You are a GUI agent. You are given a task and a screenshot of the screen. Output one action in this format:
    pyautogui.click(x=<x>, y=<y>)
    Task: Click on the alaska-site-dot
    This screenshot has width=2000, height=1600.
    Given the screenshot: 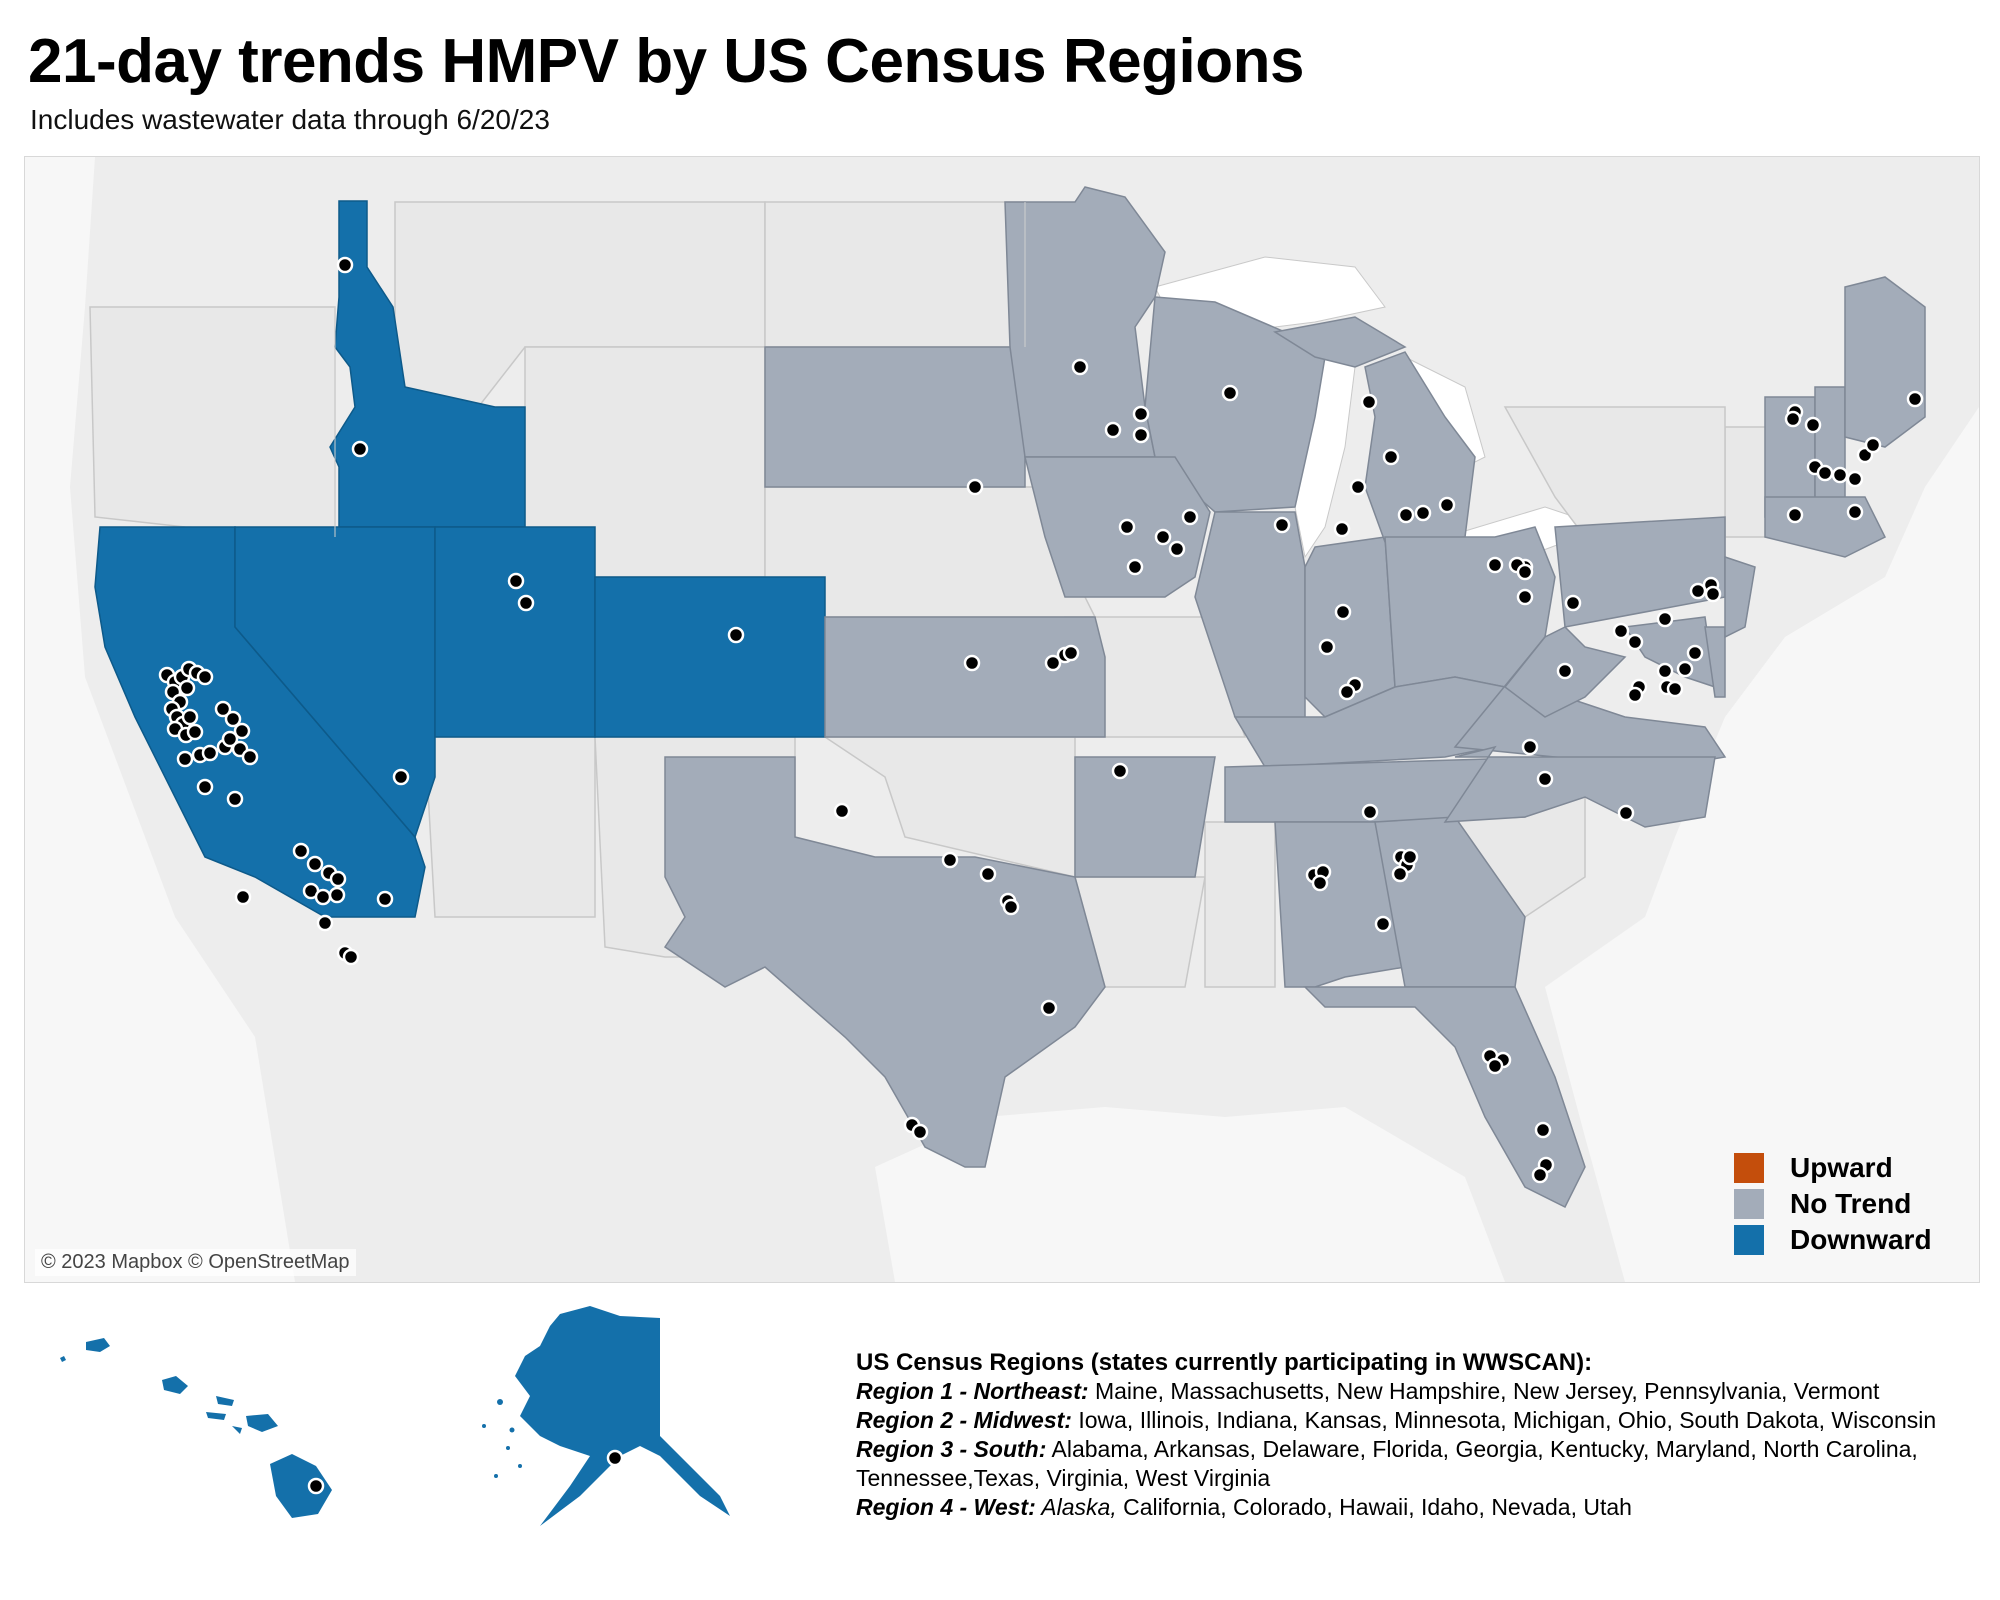 What is the action you would take?
    pyautogui.click(x=615, y=1458)
    